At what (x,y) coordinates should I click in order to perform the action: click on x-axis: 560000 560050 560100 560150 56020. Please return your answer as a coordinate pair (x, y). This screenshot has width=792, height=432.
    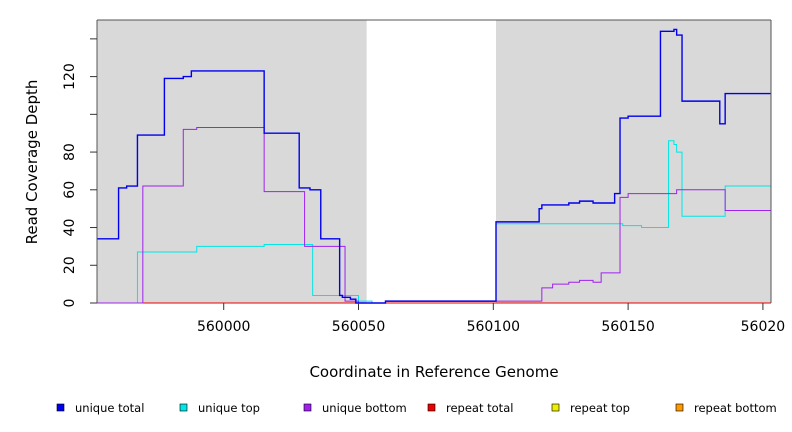
    Looking at the image, I should click on (491, 319).